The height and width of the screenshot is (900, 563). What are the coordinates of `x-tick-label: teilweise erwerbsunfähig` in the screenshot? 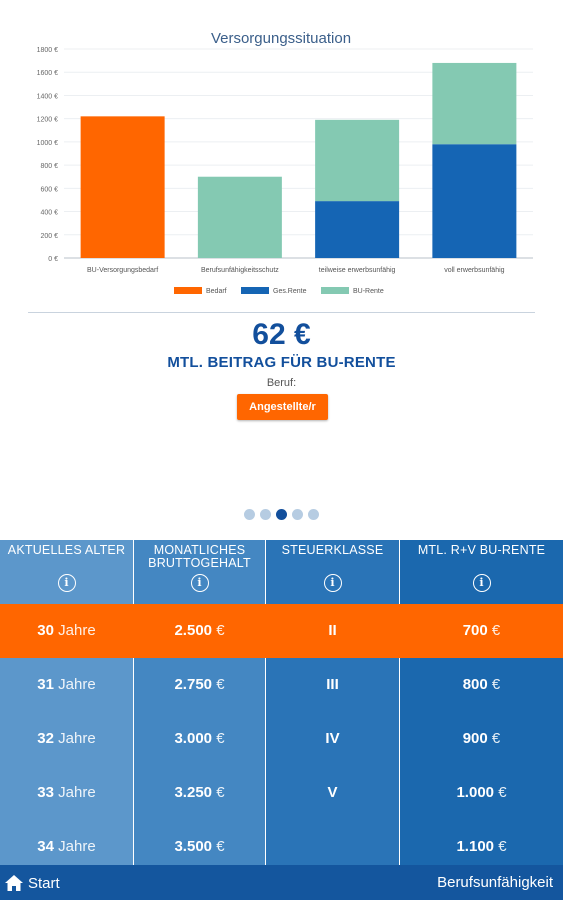 It's located at (357, 270).